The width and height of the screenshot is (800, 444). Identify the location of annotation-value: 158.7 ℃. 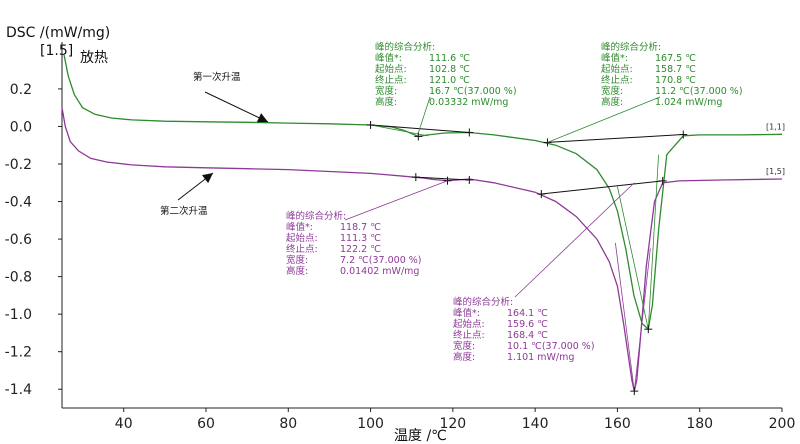
(675, 69).